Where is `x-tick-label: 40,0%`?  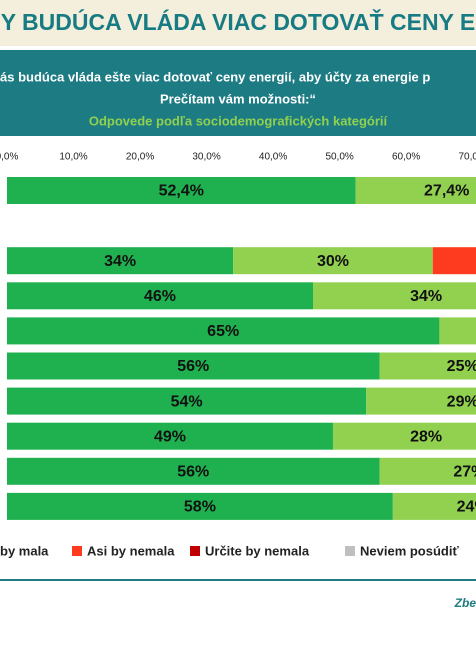 x-tick-label: 40,0% is located at coordinates (273, 157).